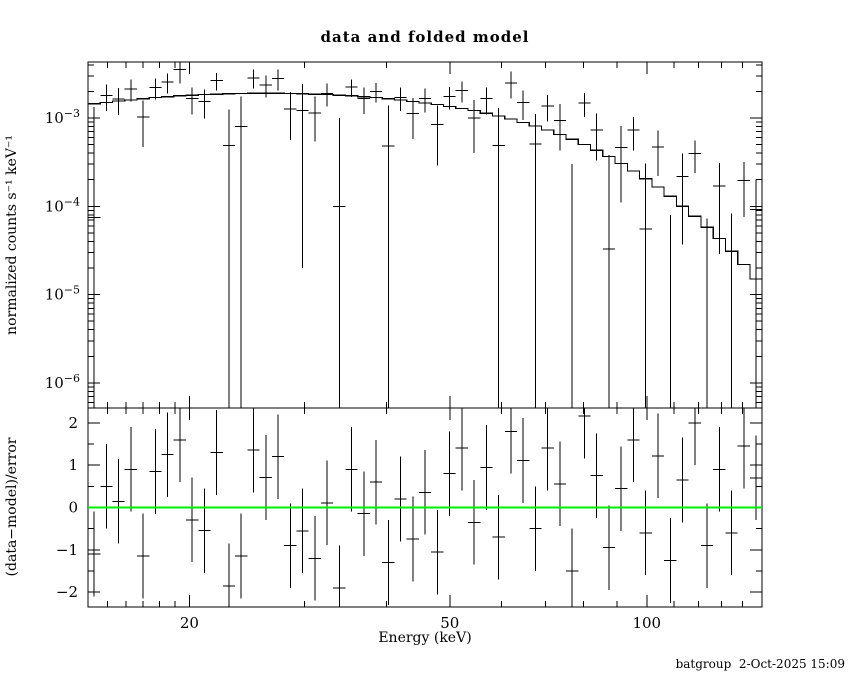 This screenshot has width=850, height=680. Describe the element at coordinates (449, 623) in the screenshot. I see `x-tick-label: 50` at that location.